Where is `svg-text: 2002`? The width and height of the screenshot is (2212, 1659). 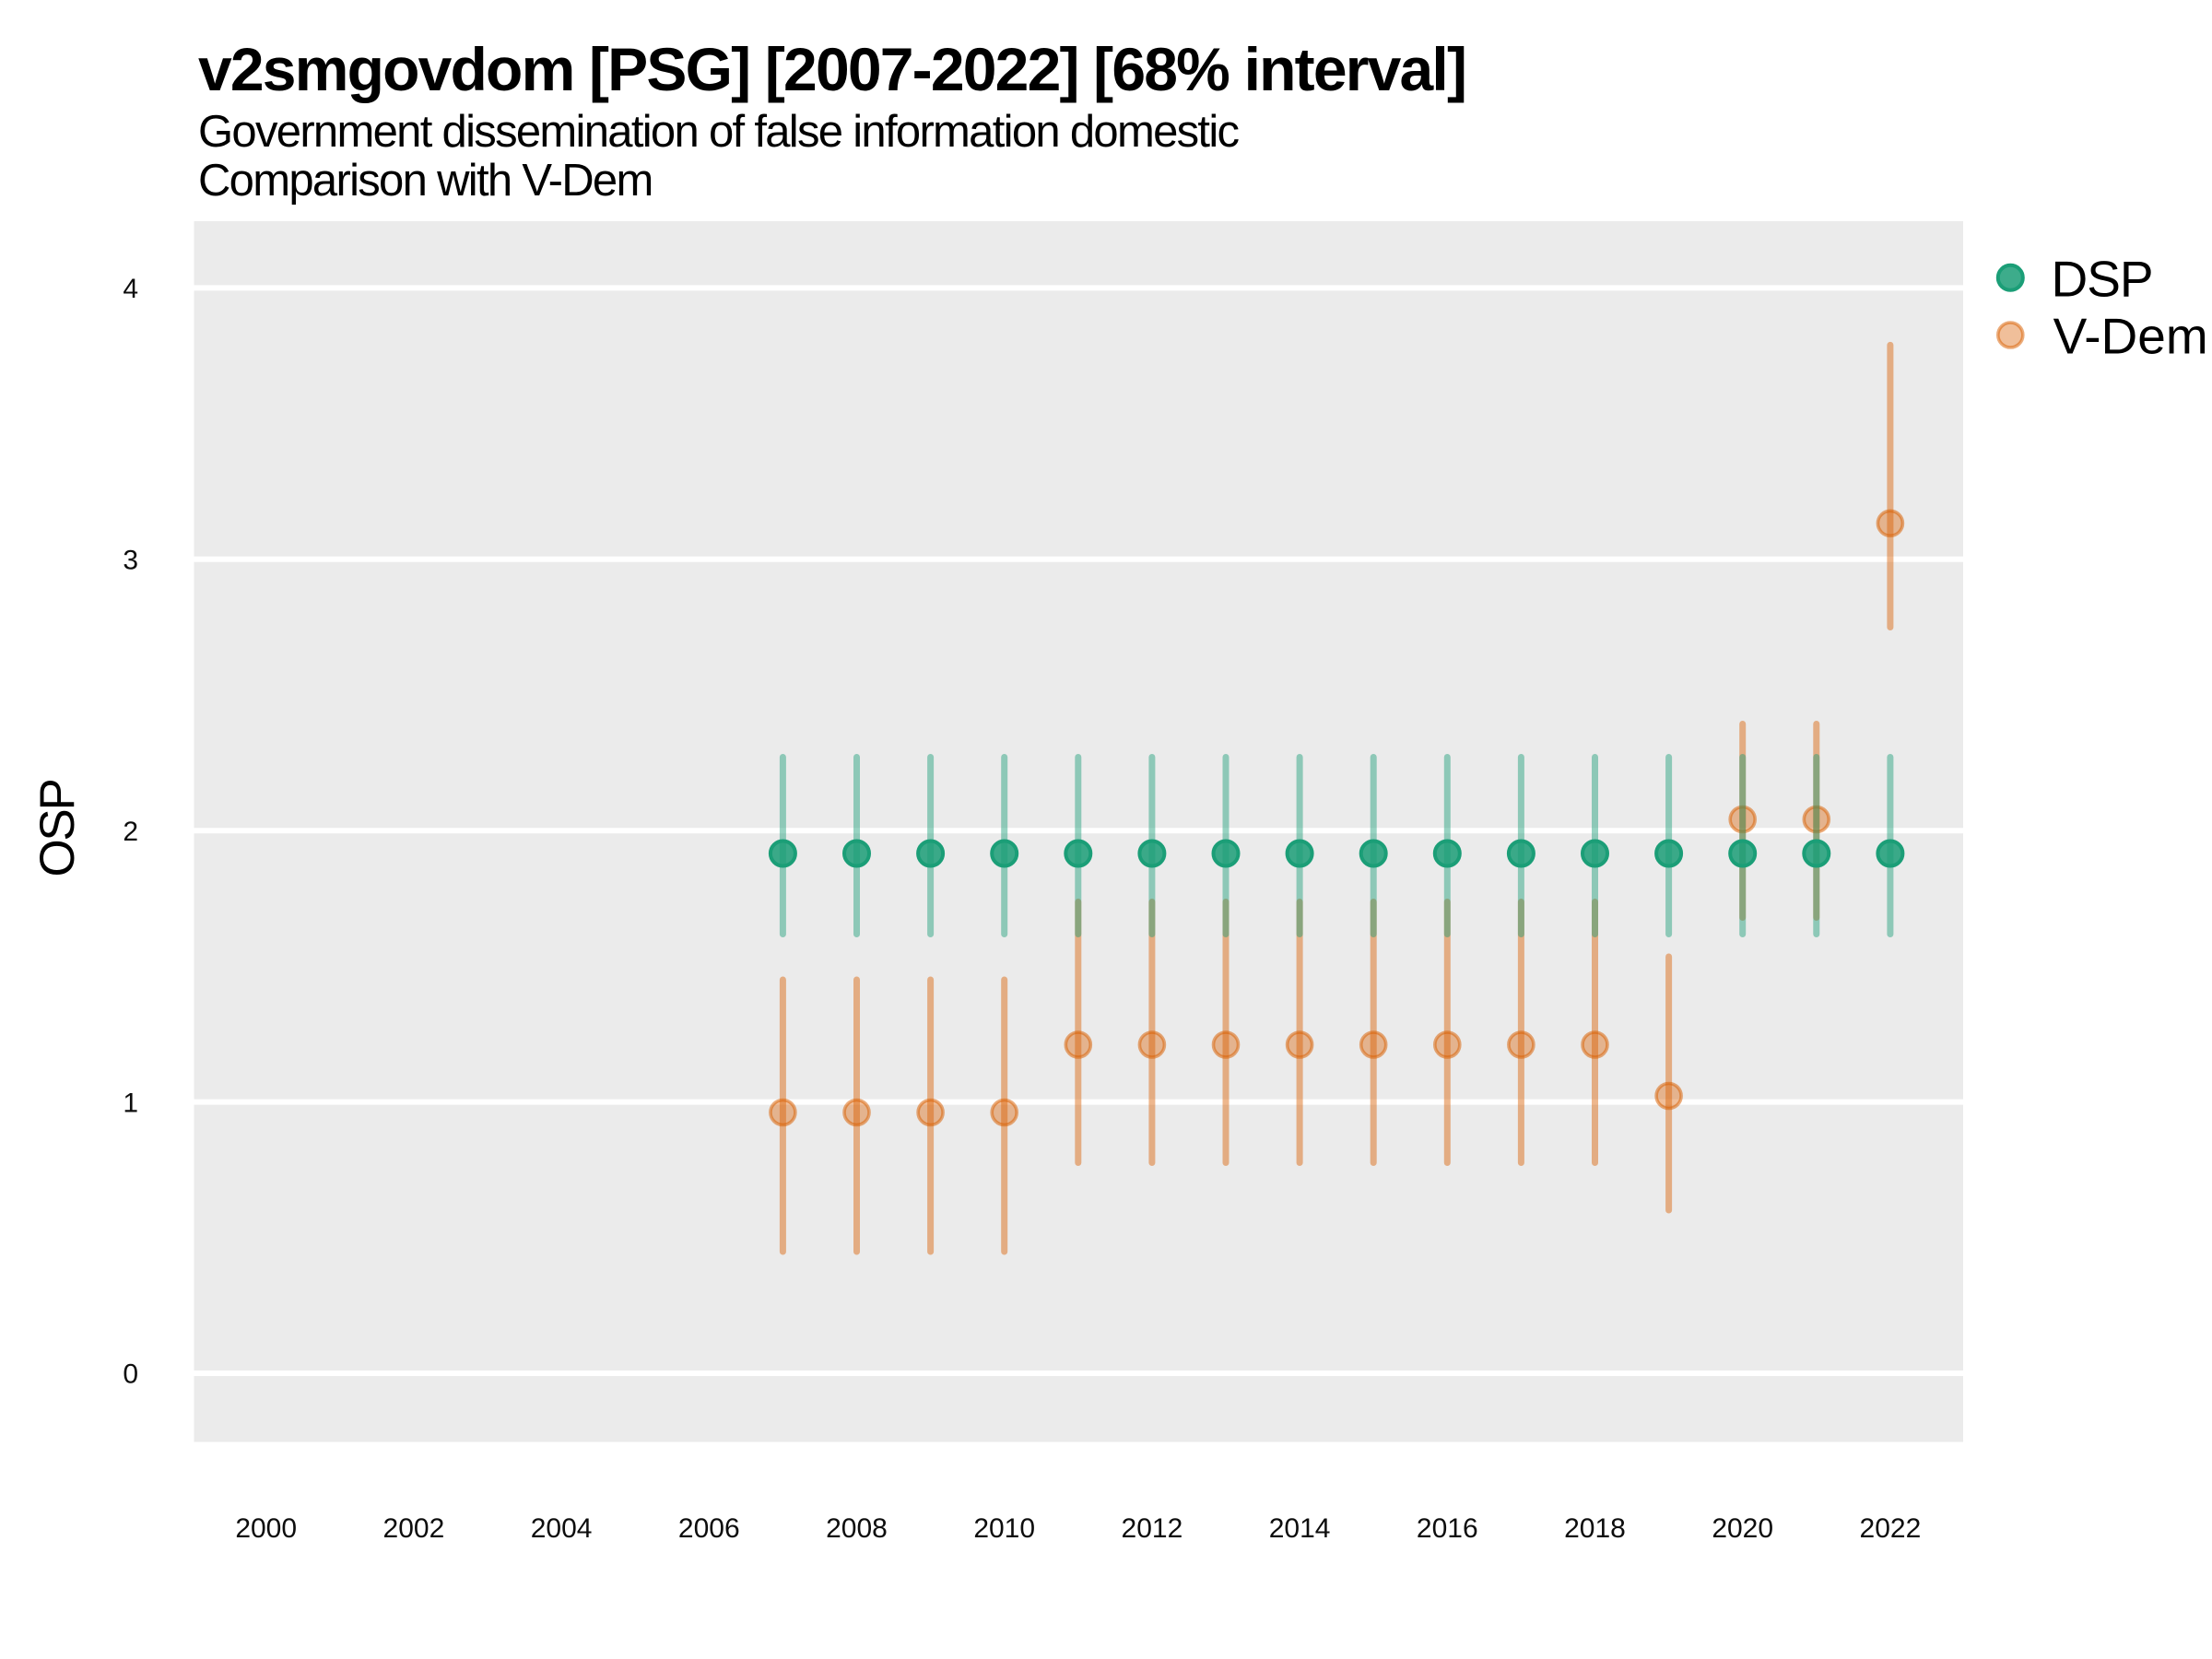
svg-text: 2002 is located at coordinates (414, 1528).